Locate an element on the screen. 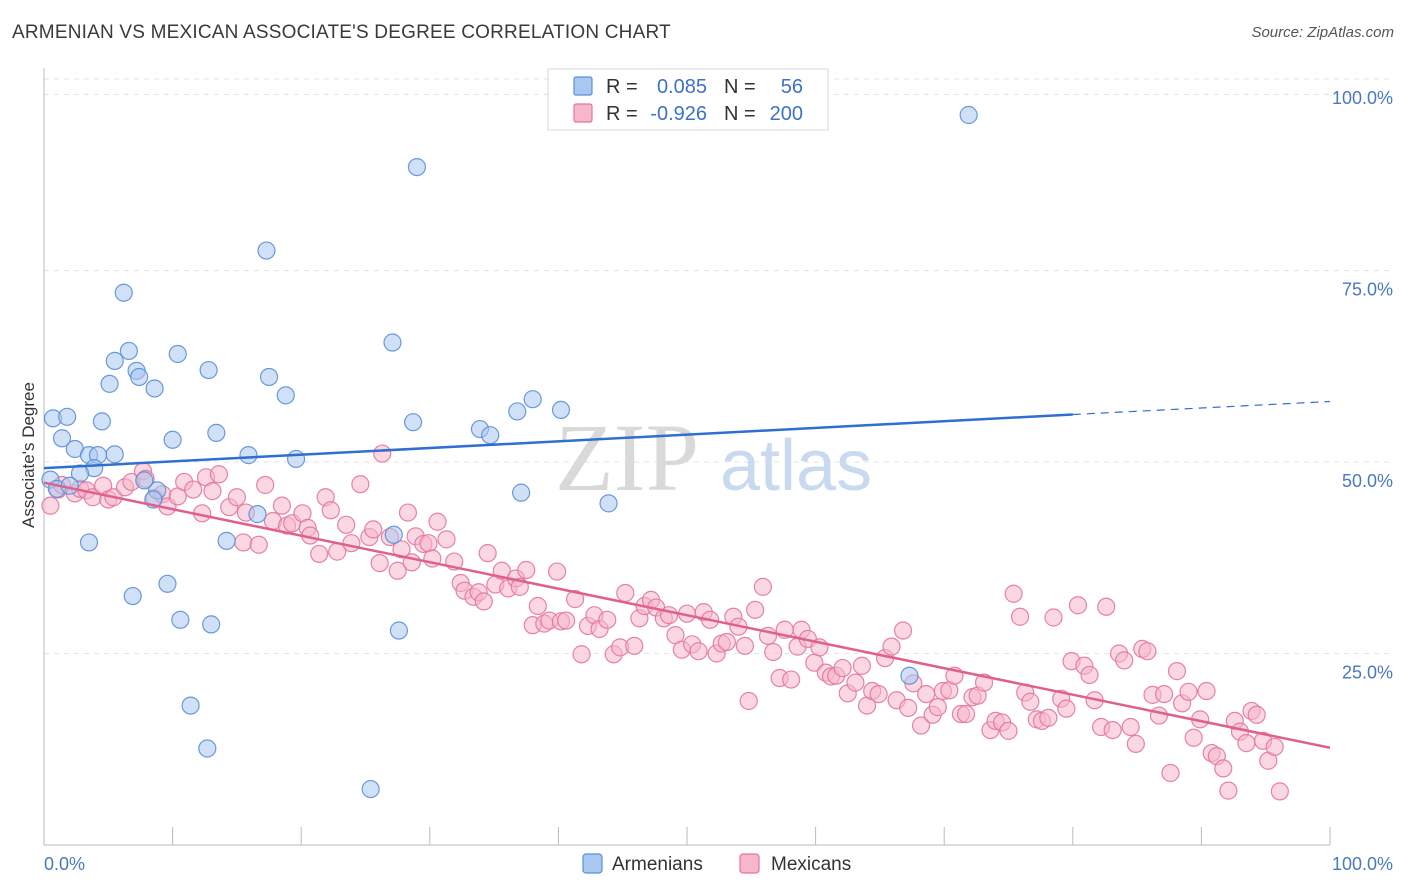  y-tick-label-2: 75.0% is located at coordinates (1367, 290).